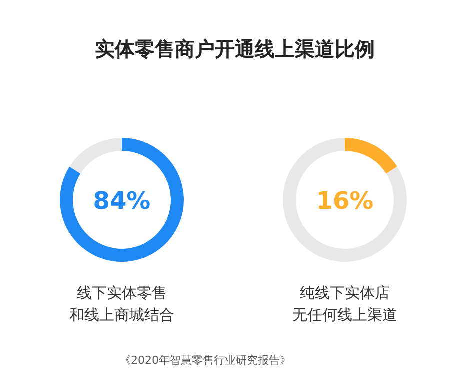  What do you see at coordinates (205, 360) in the screenshot?
I see `text: 《2020年智慧零售行业研究报告》` at bounding box center [205, 360].